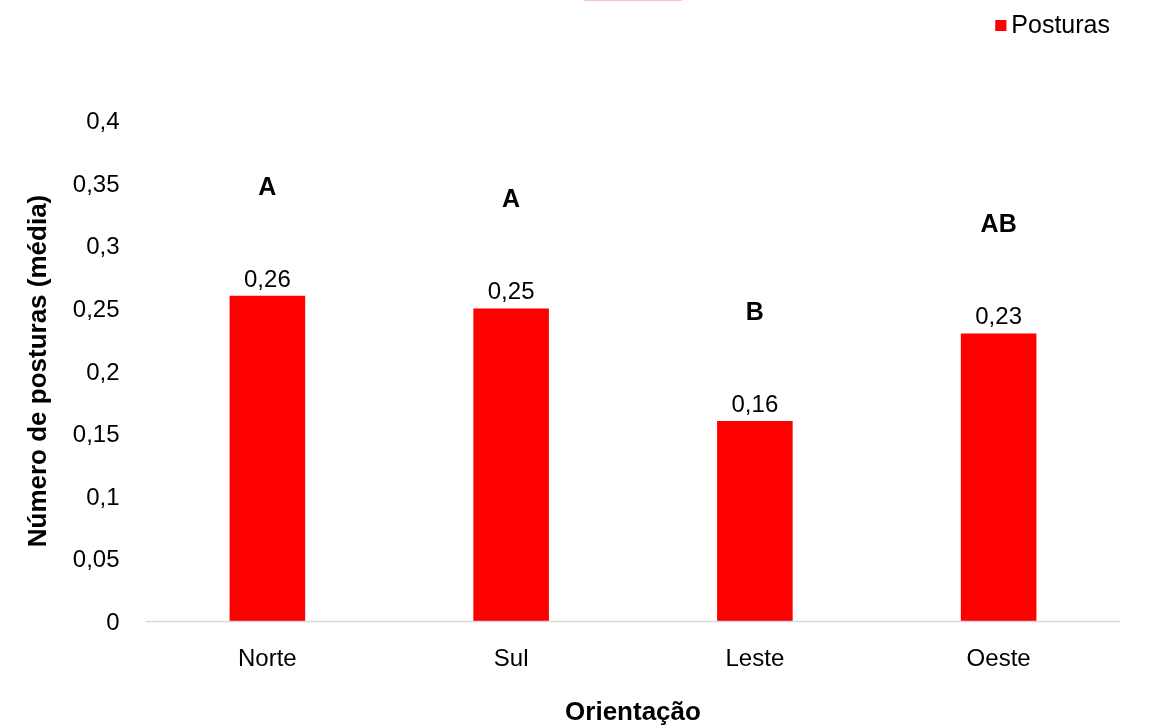  I want to click on y-tick-label: 0,35, so click(96, 183).